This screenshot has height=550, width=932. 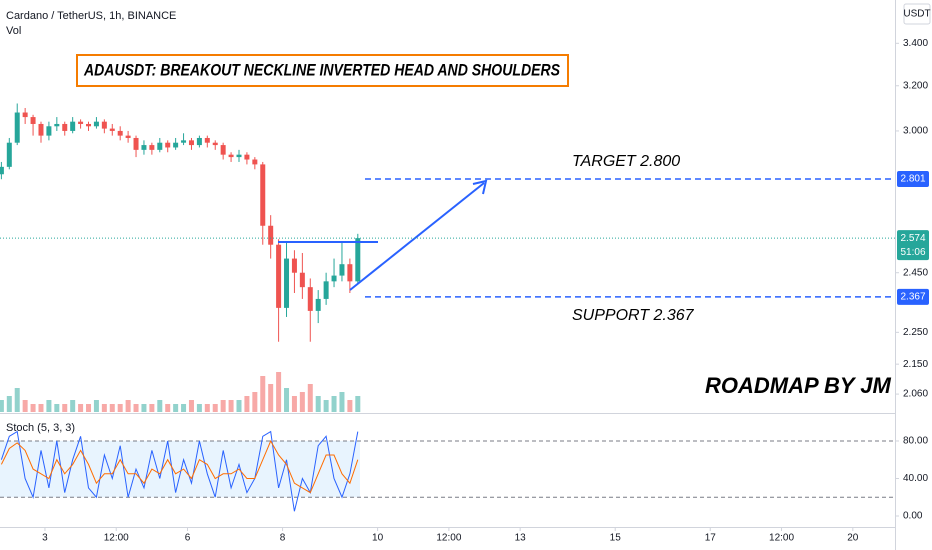 I want to click on x-tick-label: 10, so click(x=378, y=538).